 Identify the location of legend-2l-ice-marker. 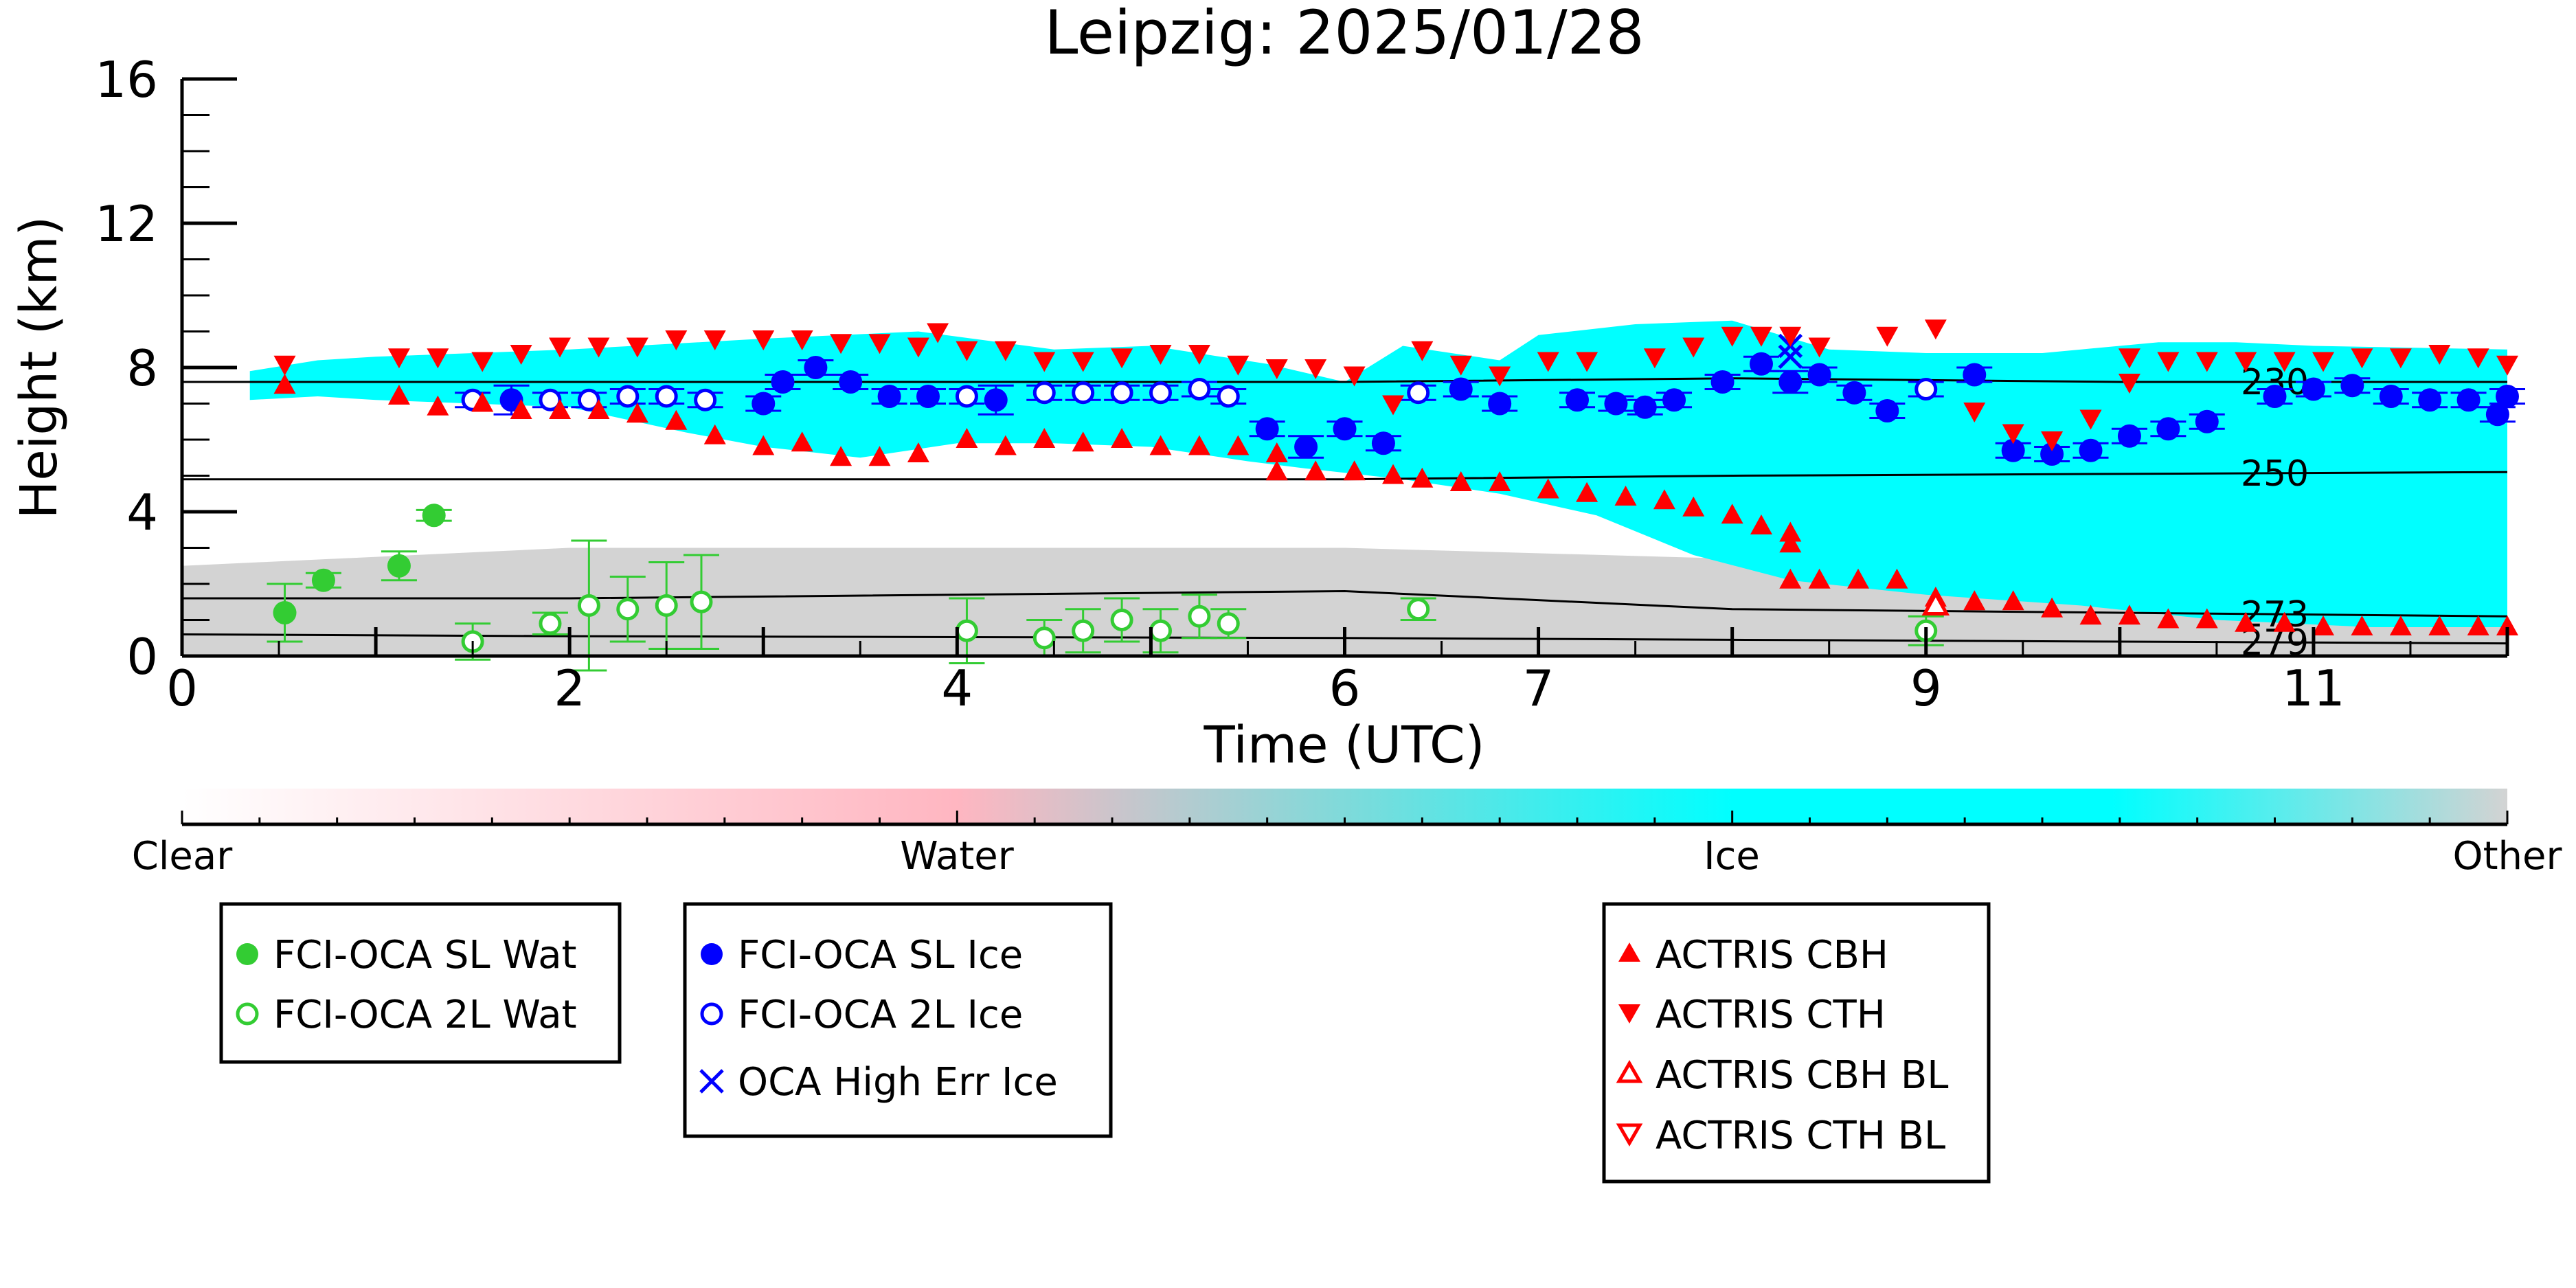
(711, 1014).